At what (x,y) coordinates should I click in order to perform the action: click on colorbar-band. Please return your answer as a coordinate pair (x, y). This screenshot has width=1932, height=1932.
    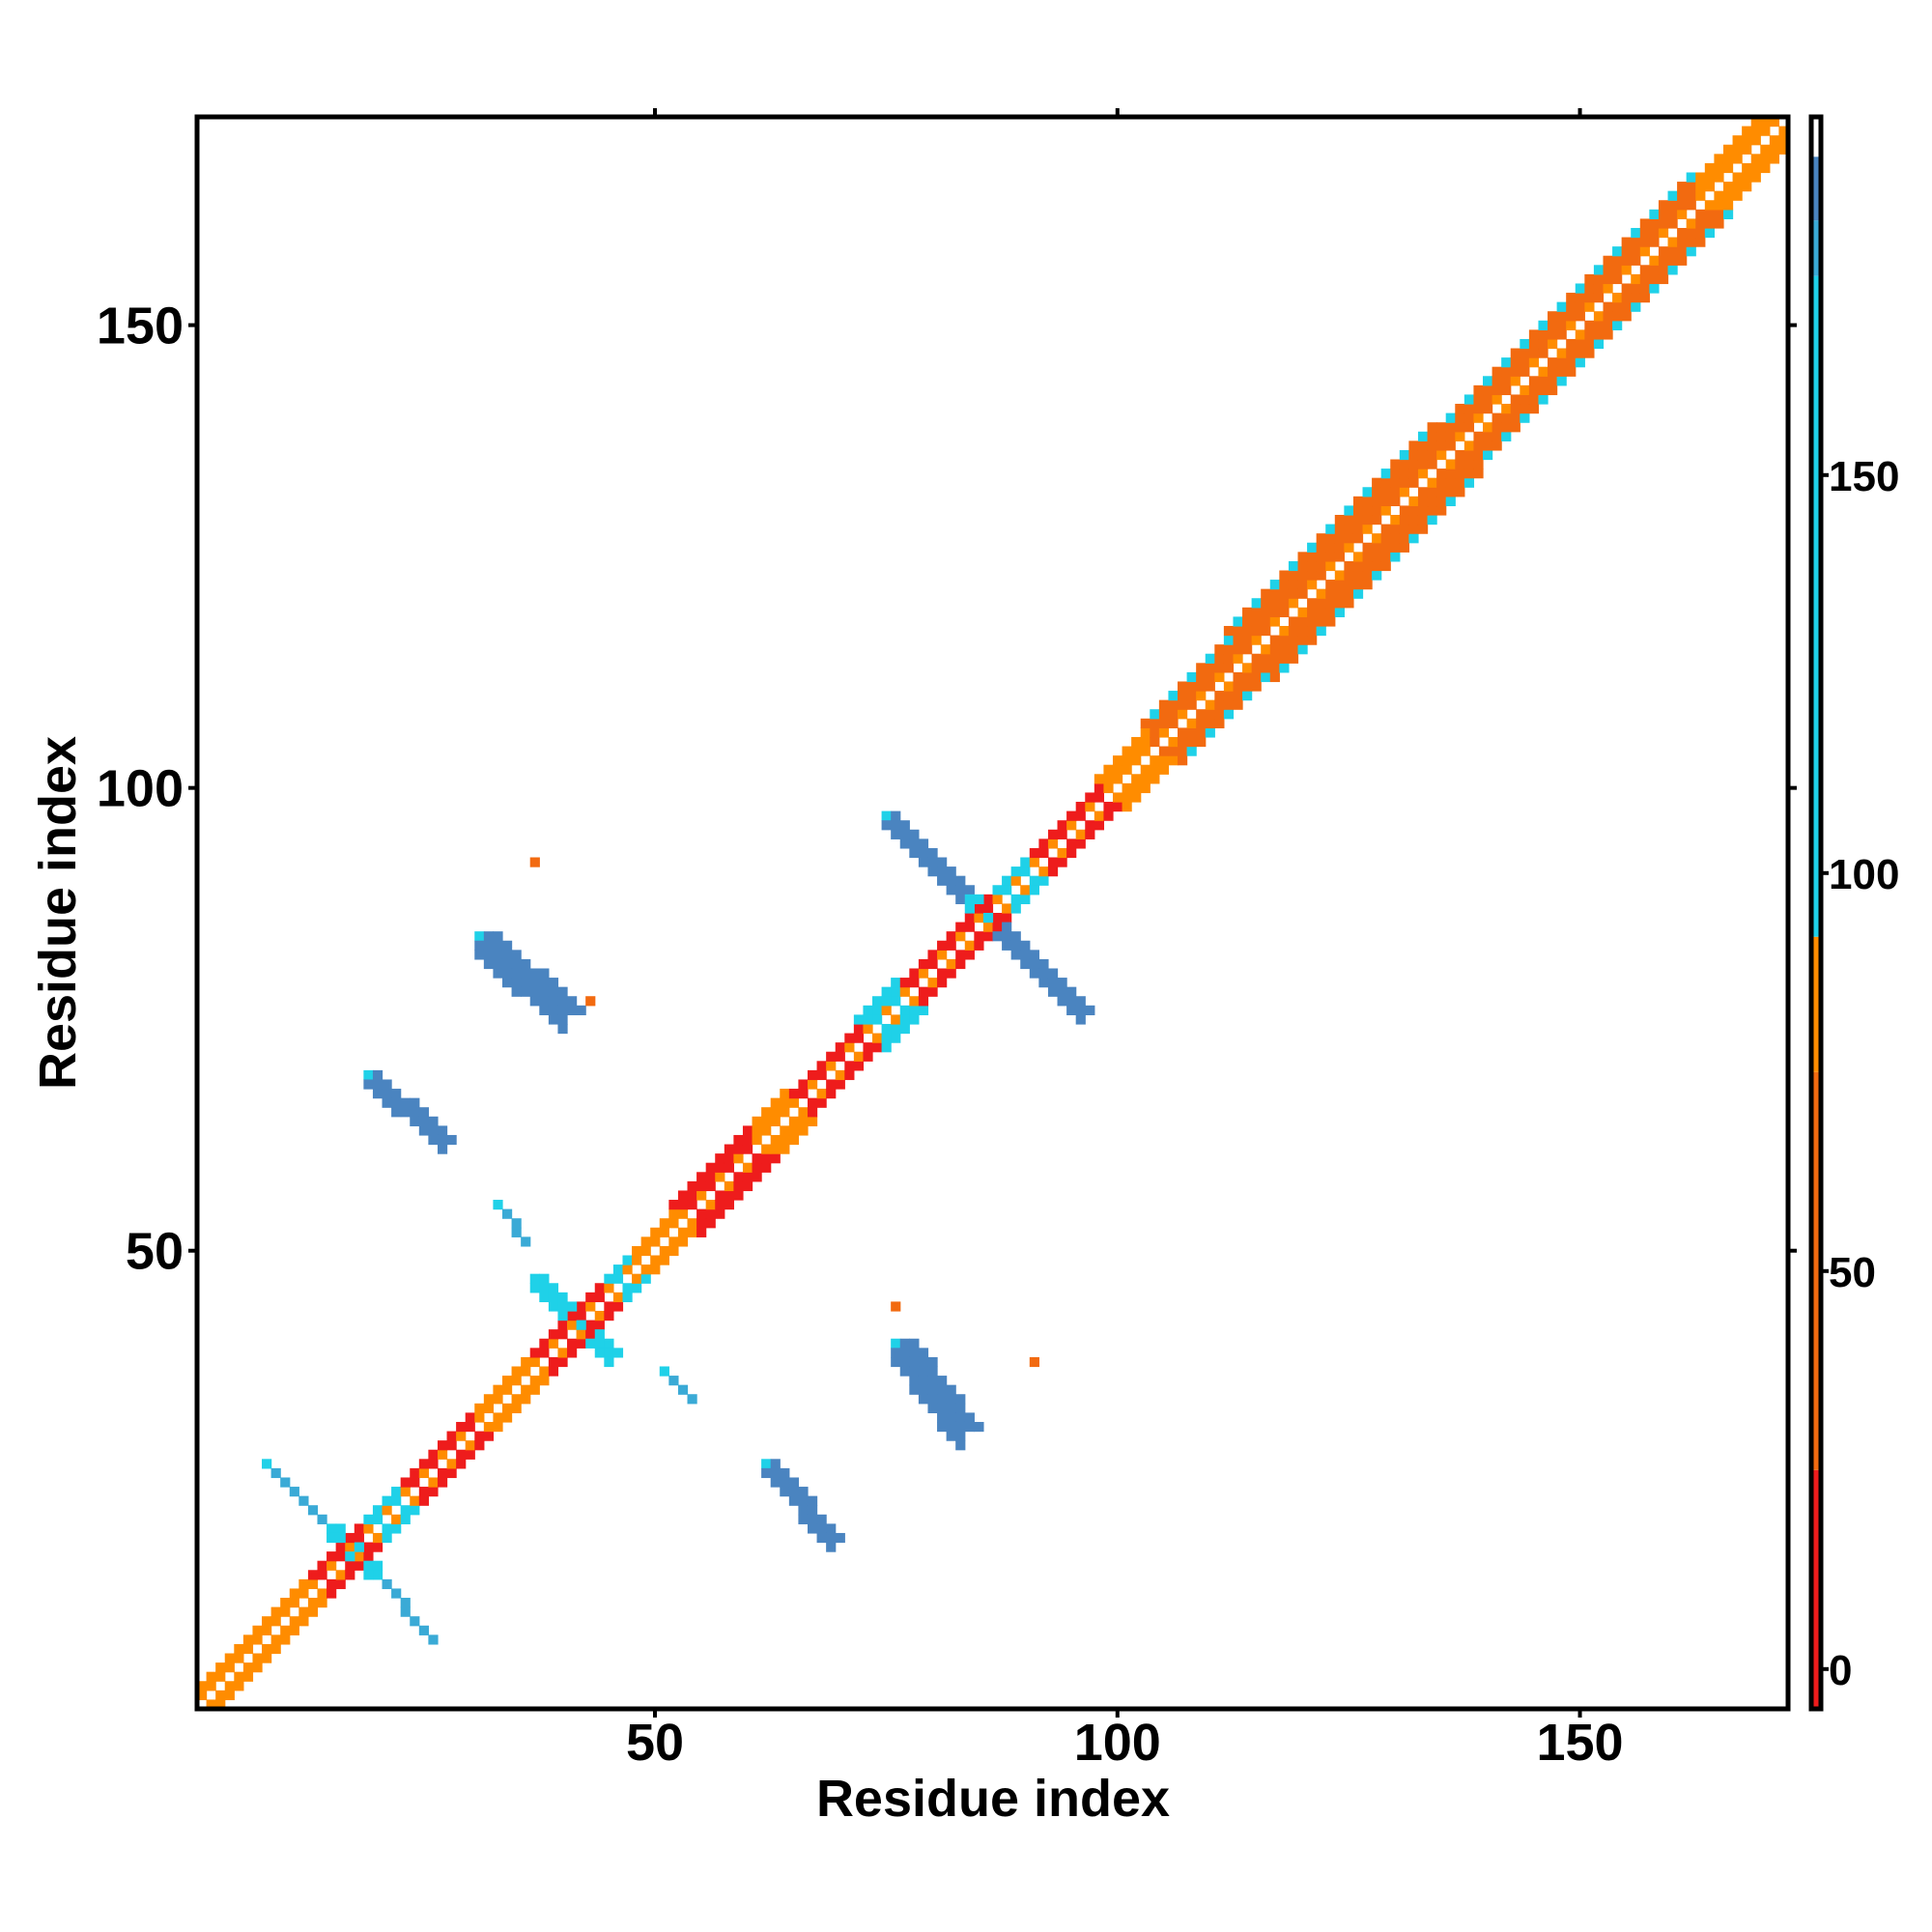
    Looking at the image, I should click on (1816, 1589).